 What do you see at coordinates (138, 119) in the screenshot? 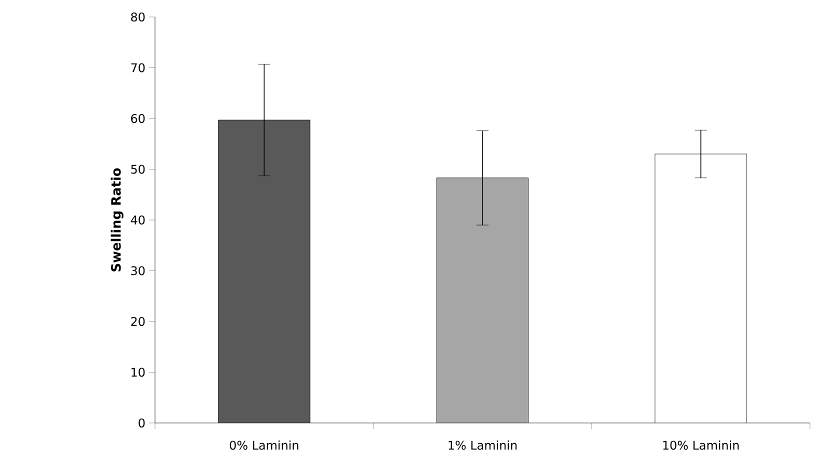
I see `y-tick-label: 60` at bounding box center [138, 119].